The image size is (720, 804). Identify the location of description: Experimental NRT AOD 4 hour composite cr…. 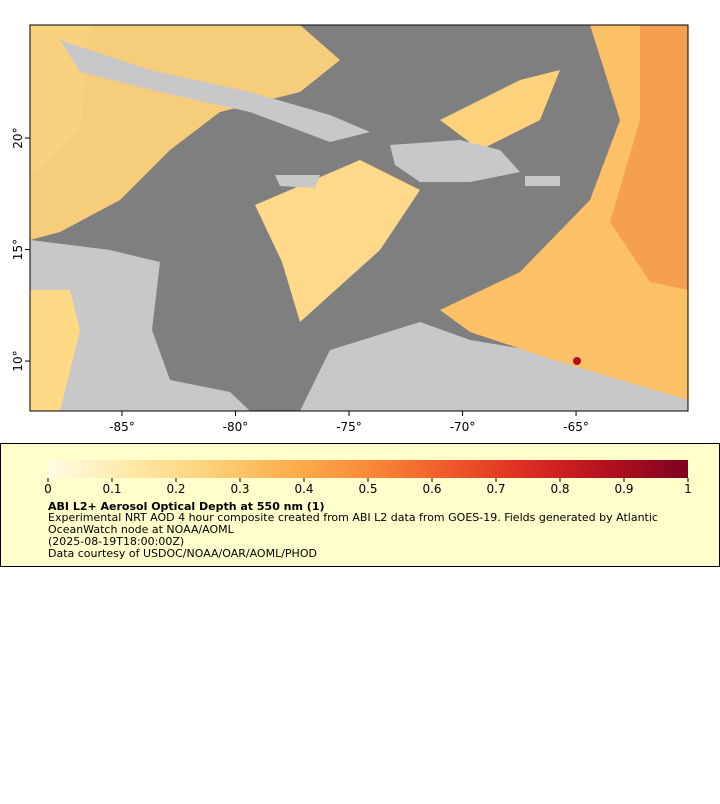
(353, 523).